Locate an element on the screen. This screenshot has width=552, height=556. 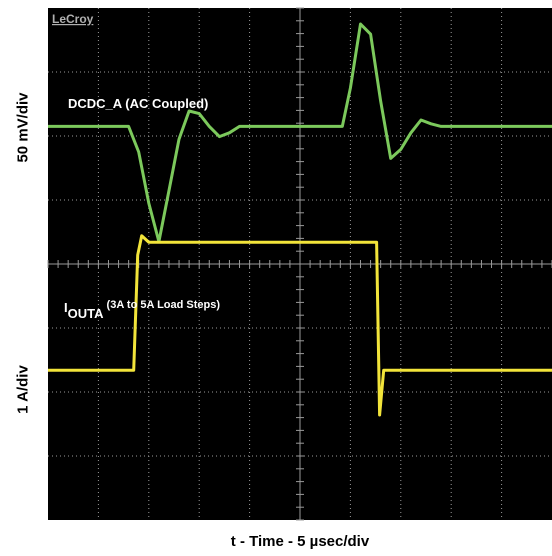
current-label-rest: (3A to 5A Load Steps) is located at coordinates (162, 305).